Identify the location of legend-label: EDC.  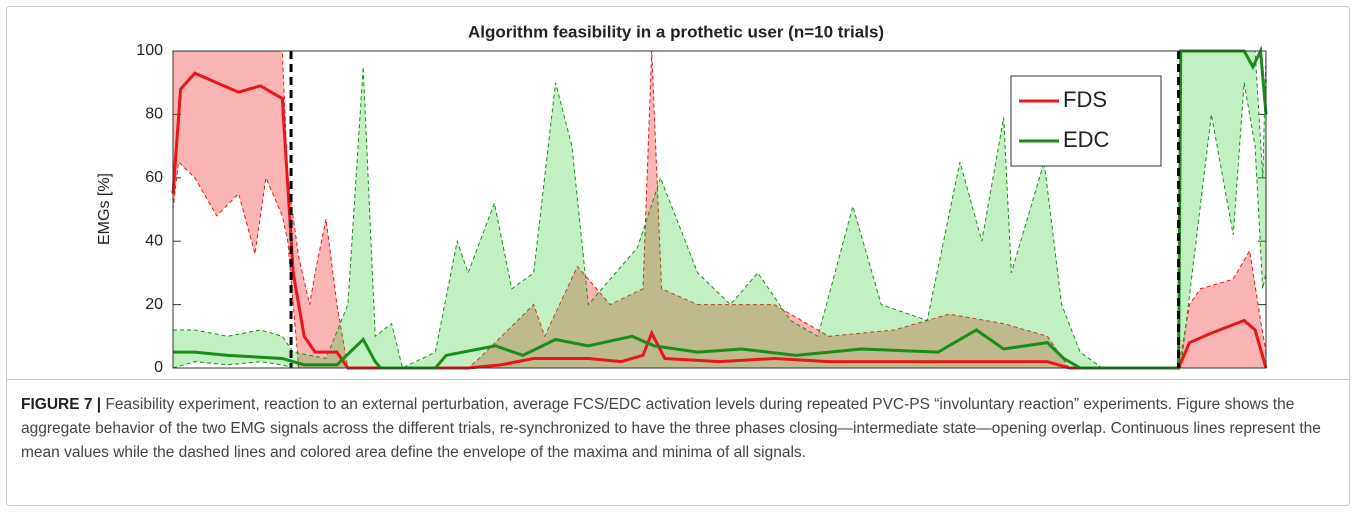
(1086, 139).